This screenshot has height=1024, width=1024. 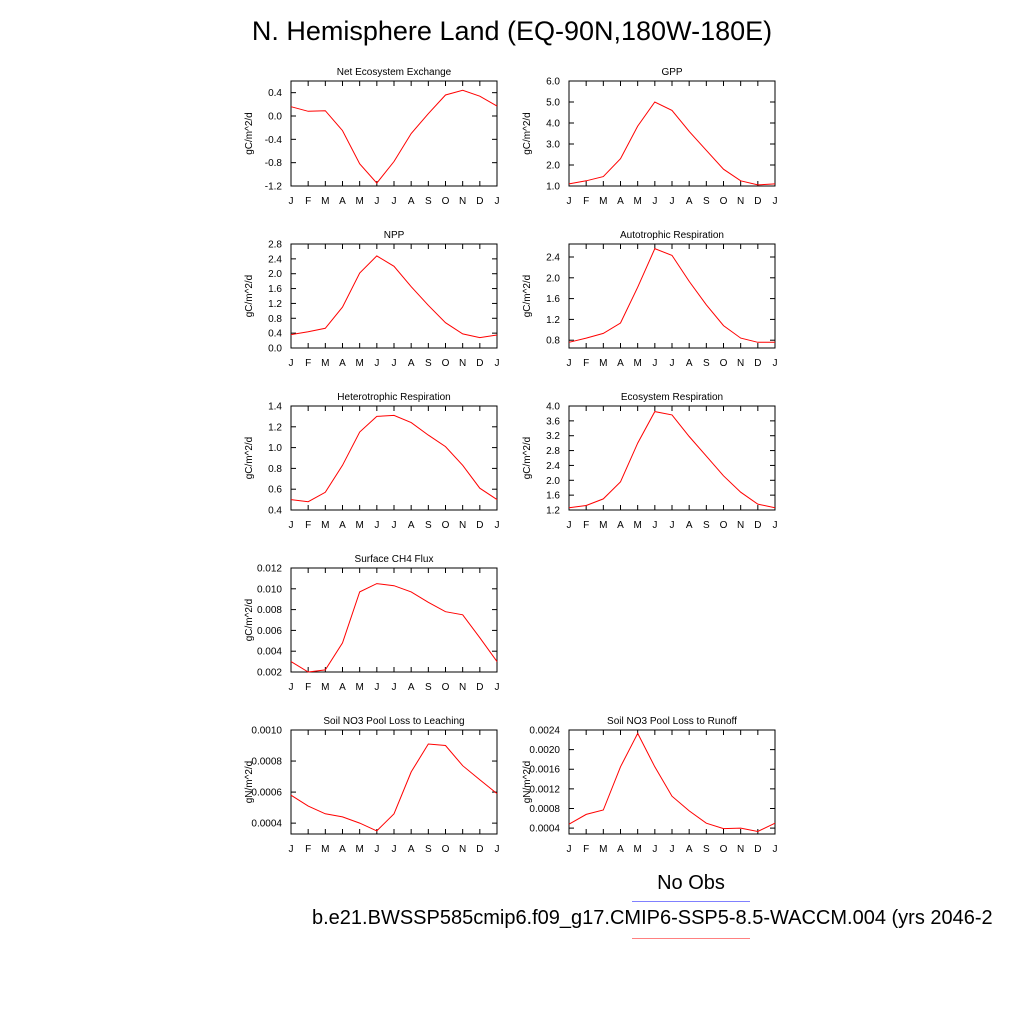 What do you see at coordinates (691, 901) in the screenshot?
I see `legend-obs-line` at bounding box center [691, 901].